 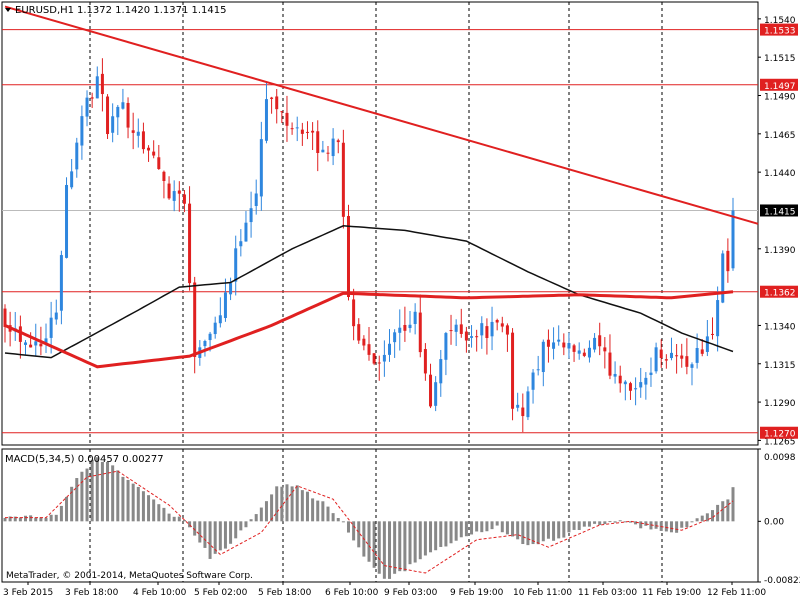 What do you see at coordinates (411, 593) in the screenshot?
I see `time-tick-label: 9 Feb 03:00` at bounding box center [411, 593].